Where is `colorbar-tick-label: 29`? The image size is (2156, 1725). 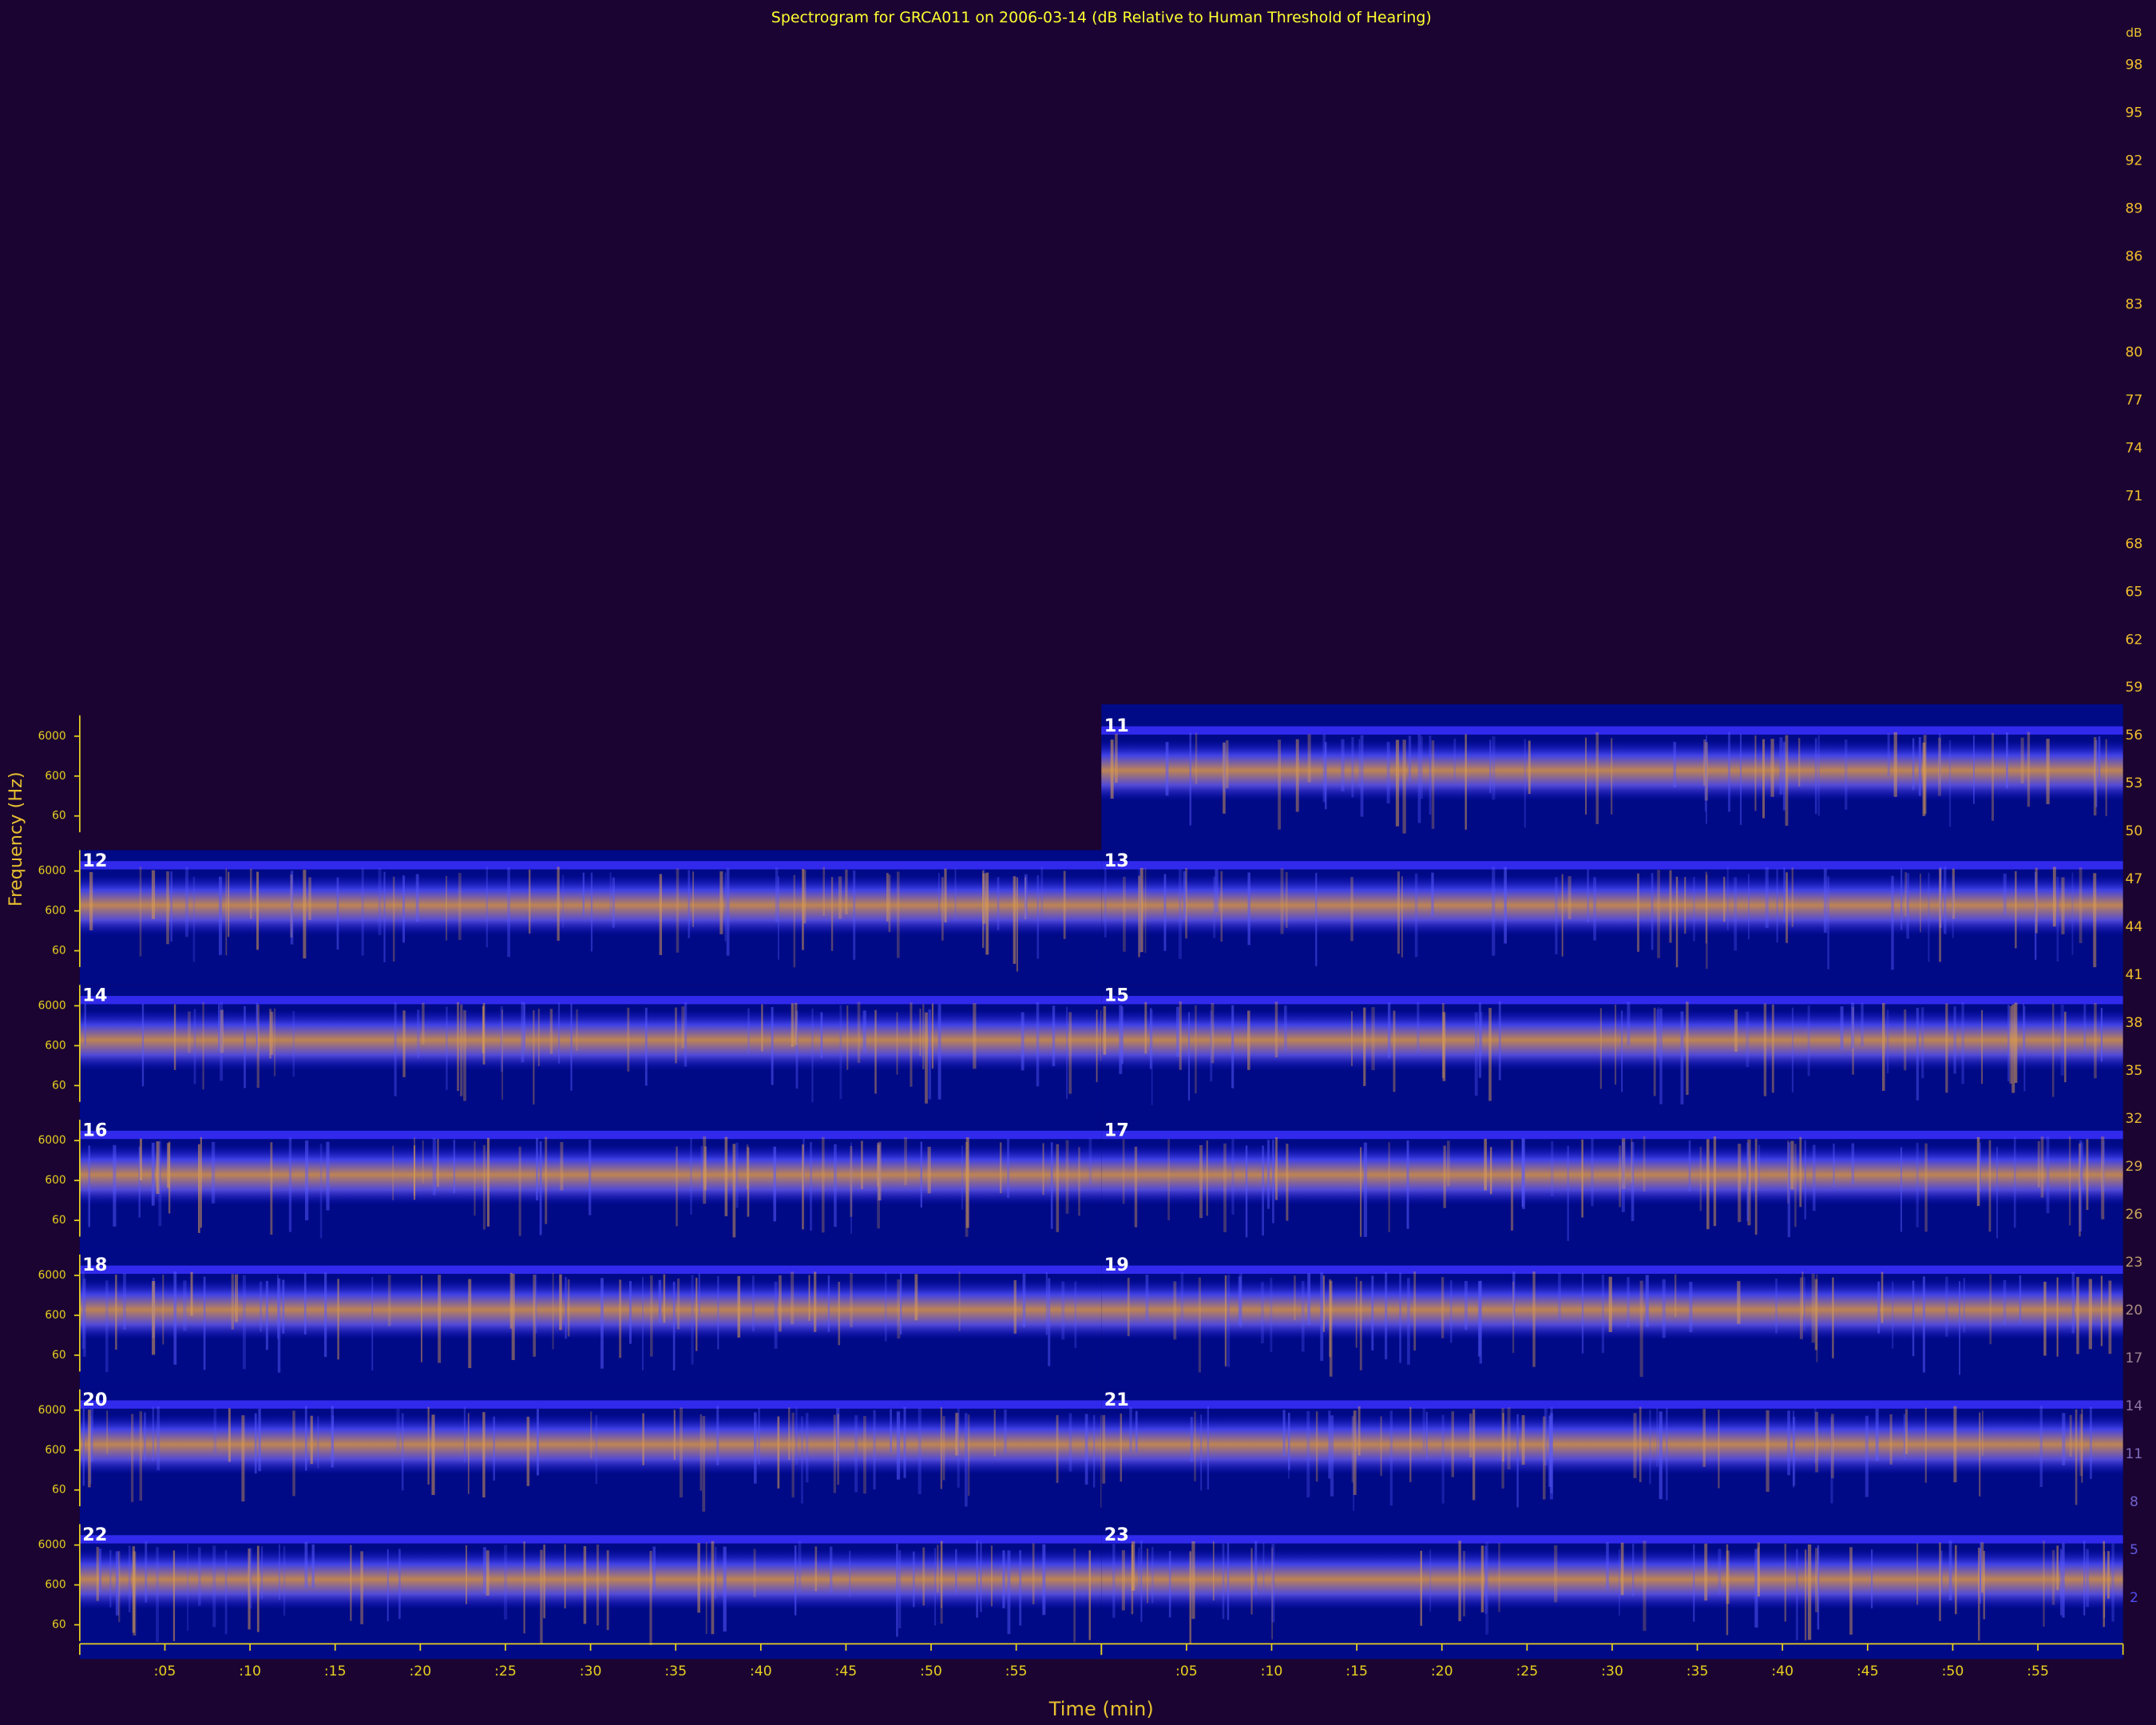 colorbar-tick-label: 29 is located at coordinates (2133, 1167).